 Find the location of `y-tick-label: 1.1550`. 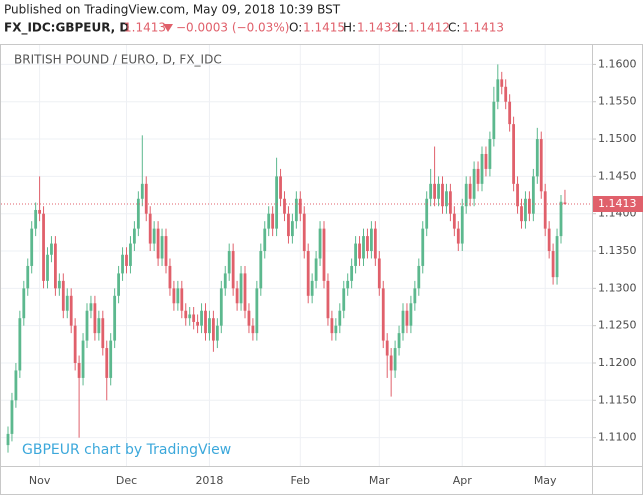

y-tick-label: 1.1550 is located at coordinates (617, 101).